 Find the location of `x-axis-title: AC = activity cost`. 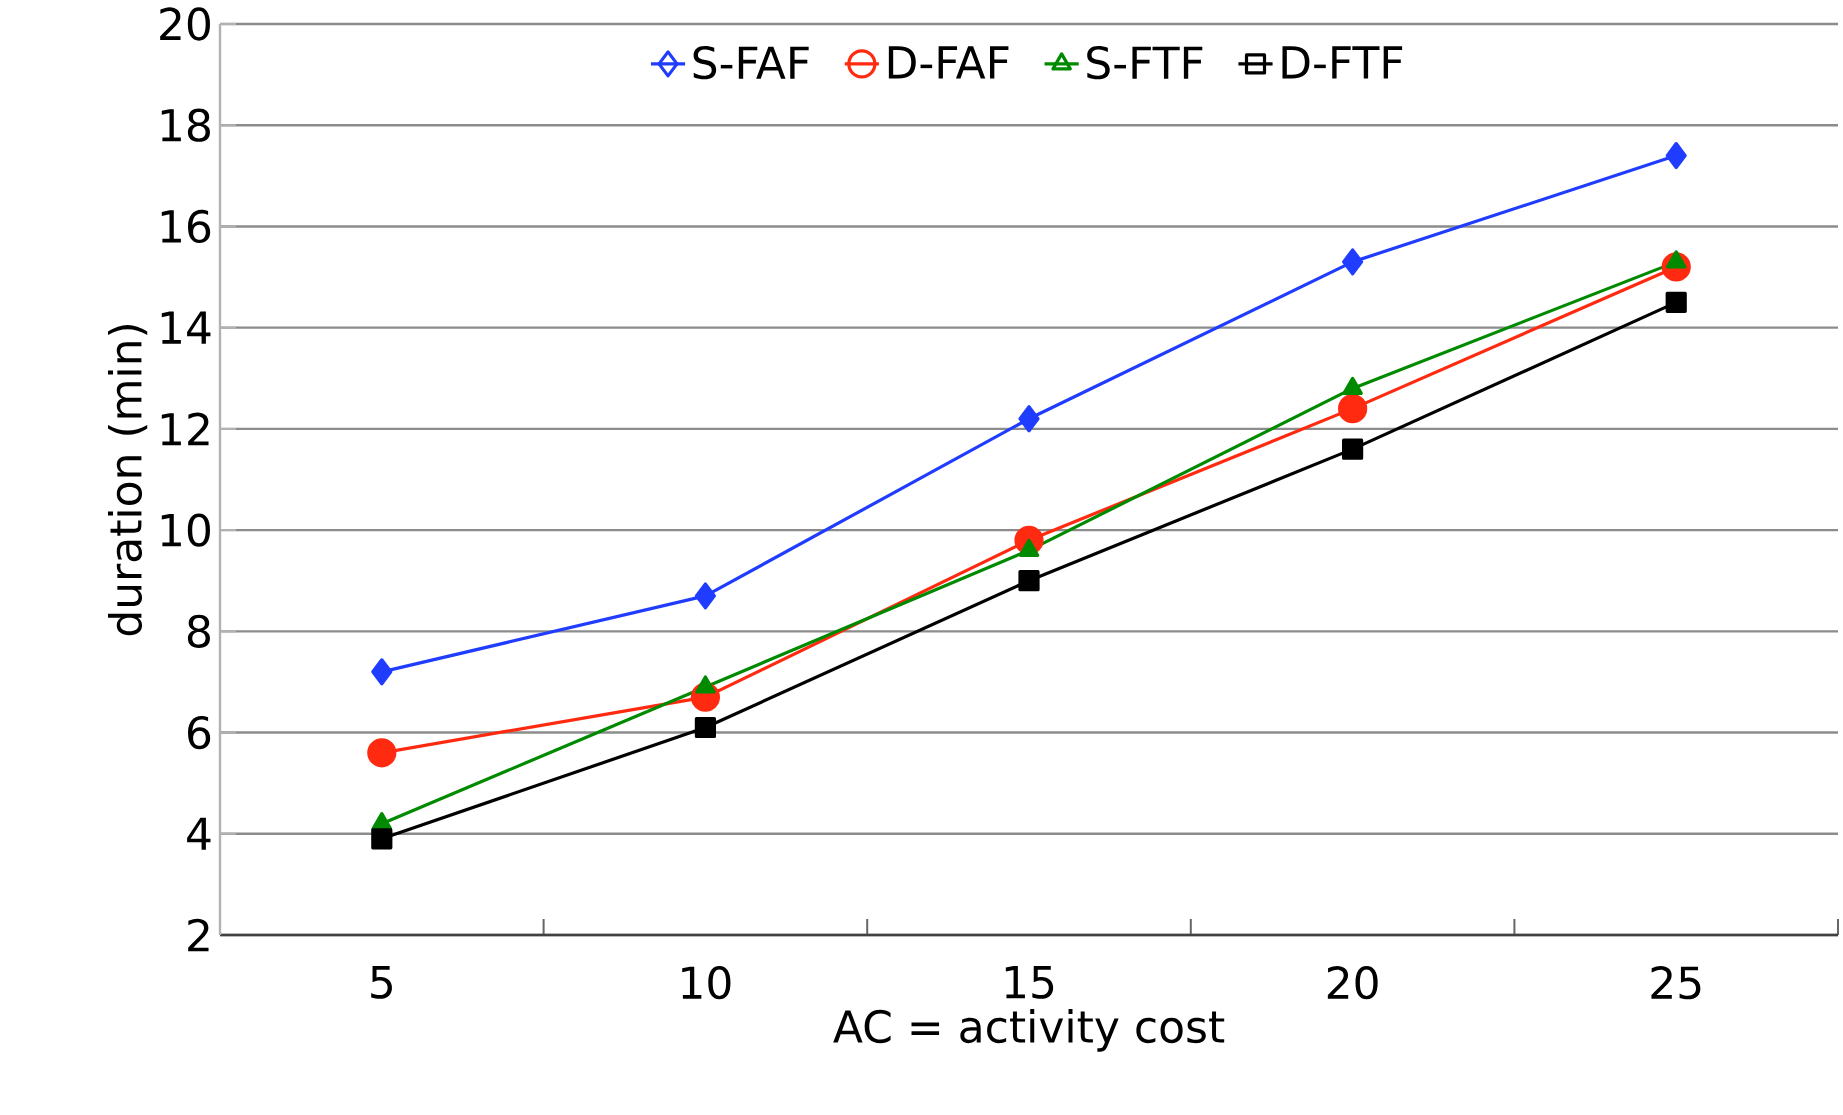

x-axis-title: AC = activity cost is located at coordinates (1029, 1030).